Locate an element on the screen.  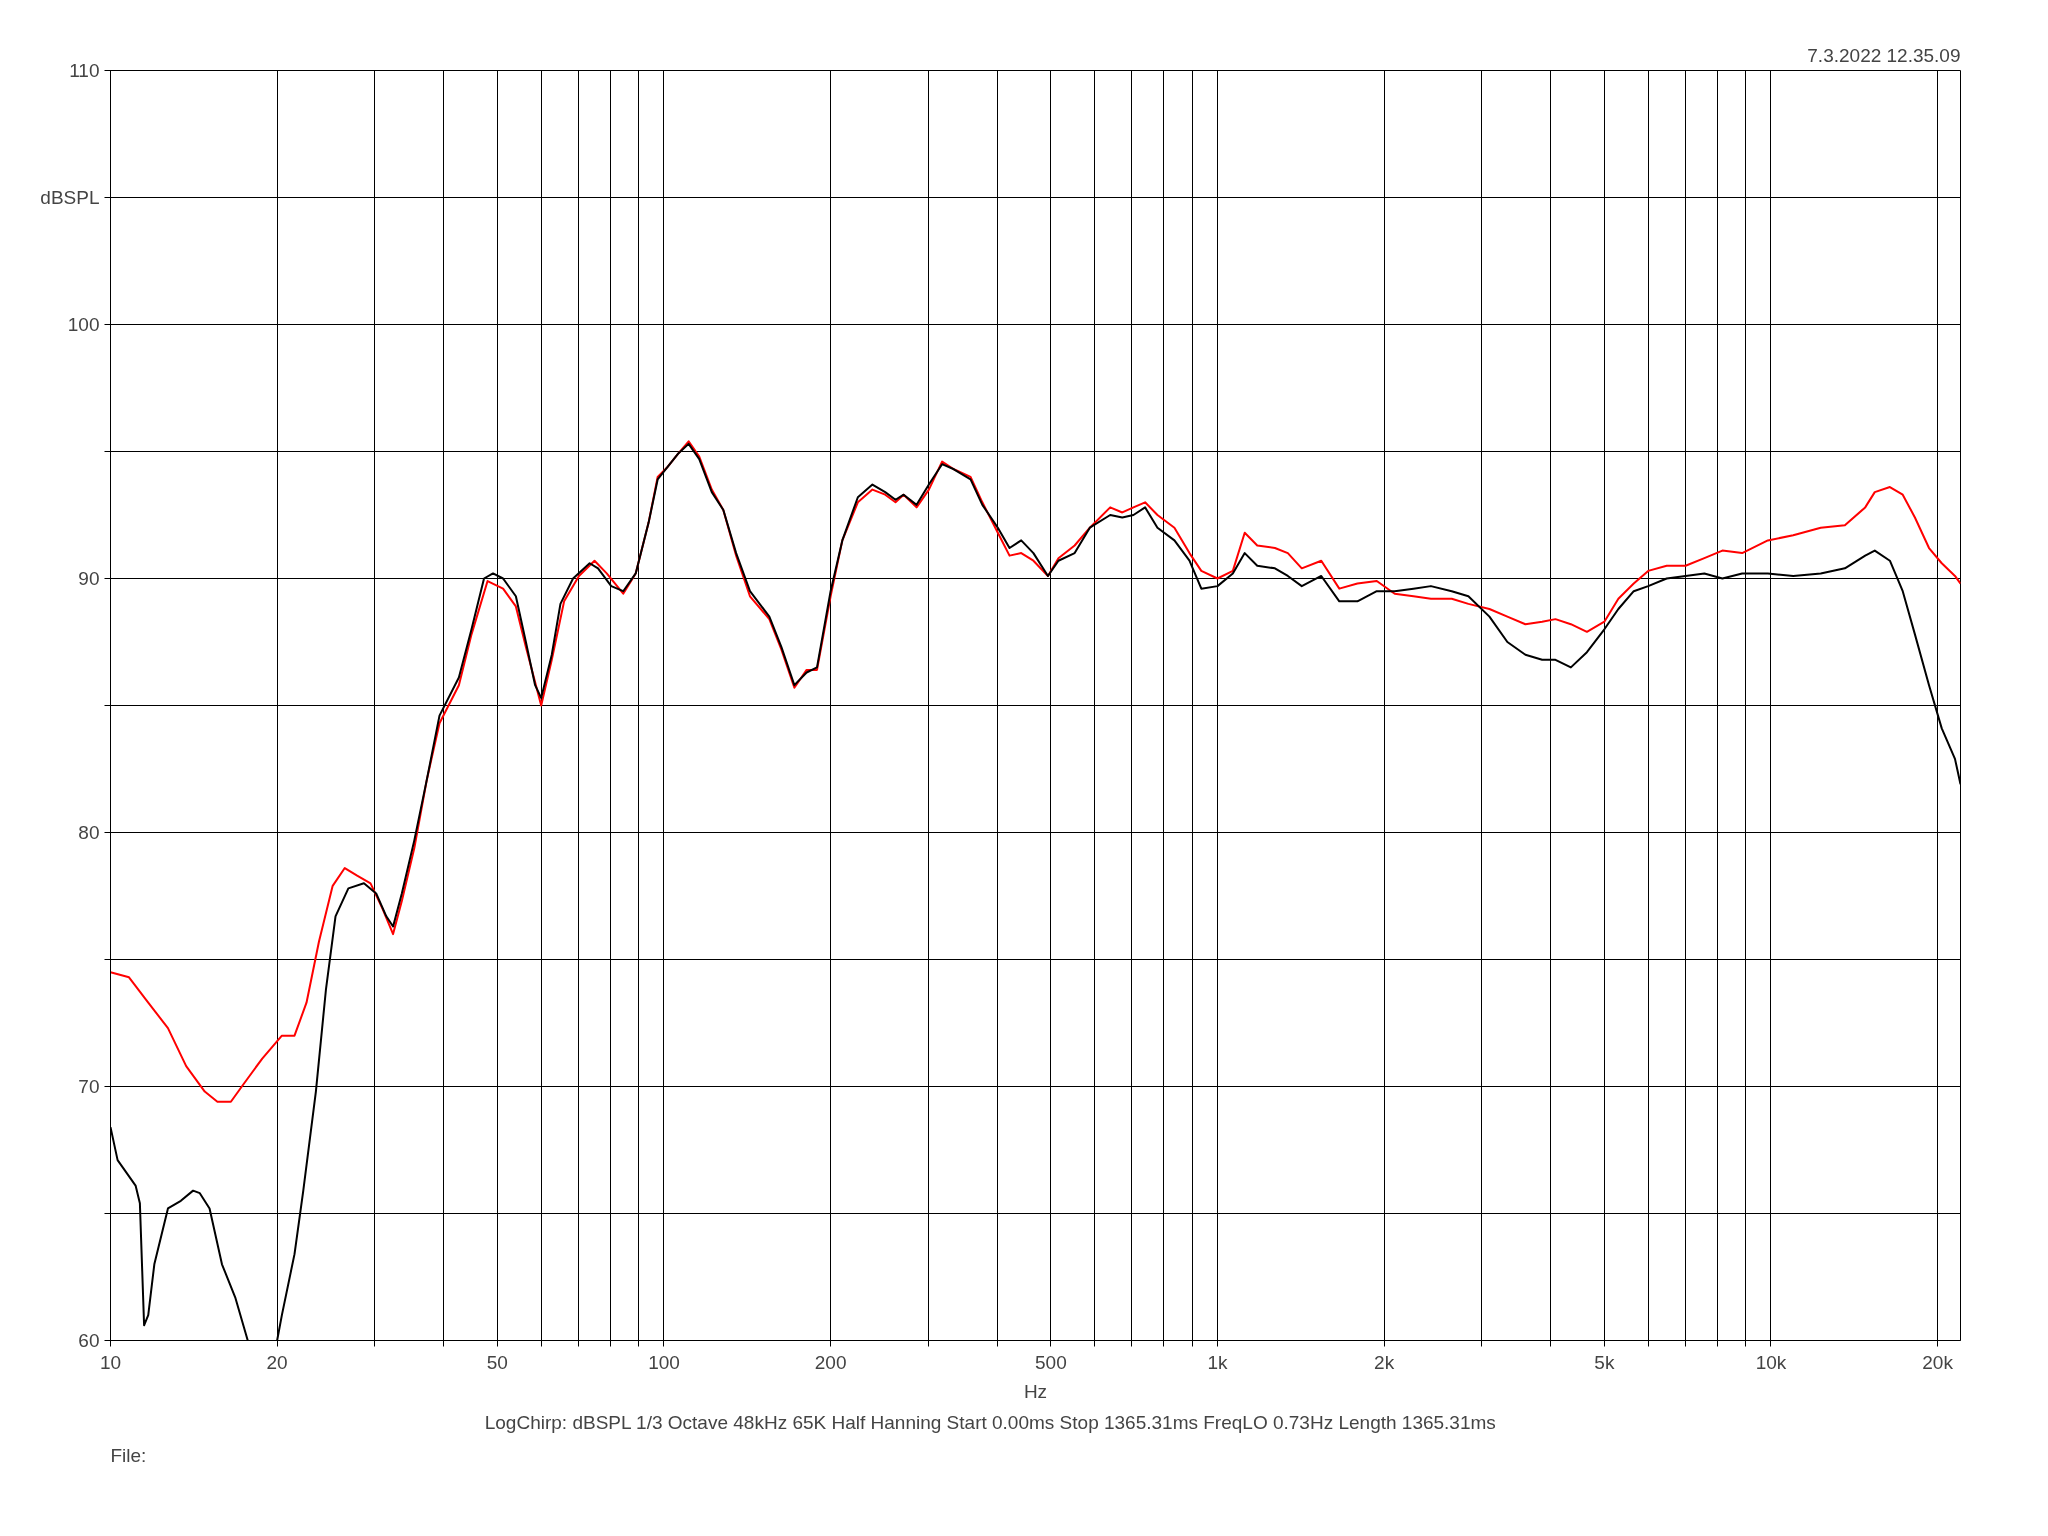
x-tick-label: 2k is located at coordinates (1384, 1362).